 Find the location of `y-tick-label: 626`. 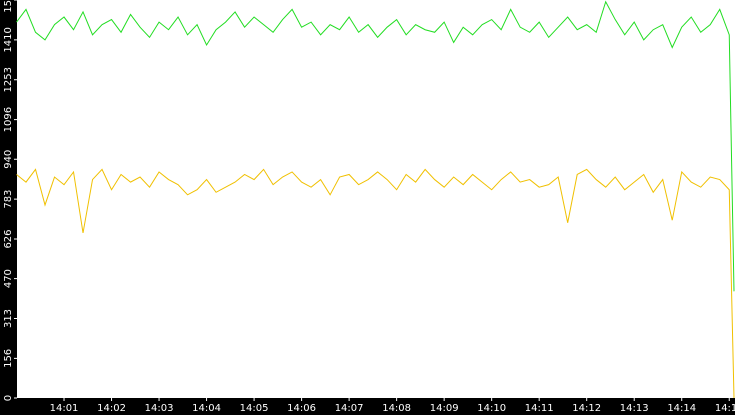

y-tick-label: 626 is located at coordinates (8, 238).